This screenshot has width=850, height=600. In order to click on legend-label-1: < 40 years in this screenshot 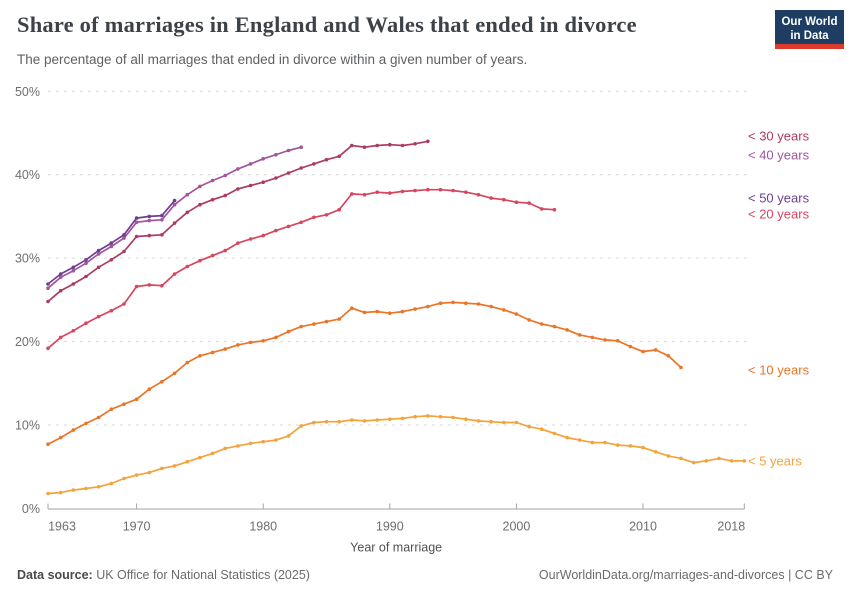, I will do `click(779, 155)`.